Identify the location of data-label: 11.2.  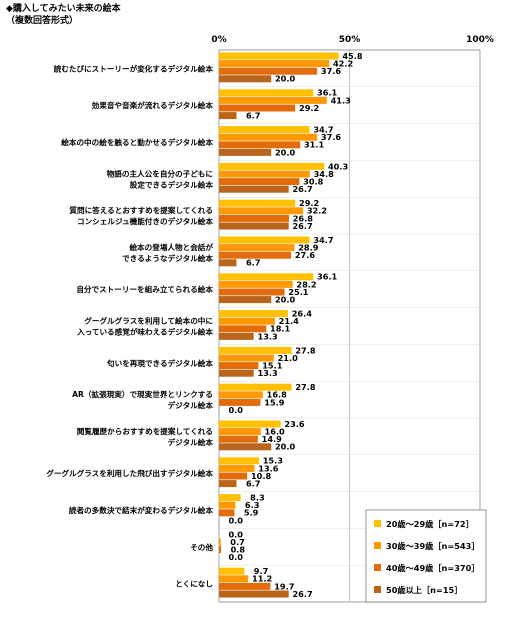
(262, 579).